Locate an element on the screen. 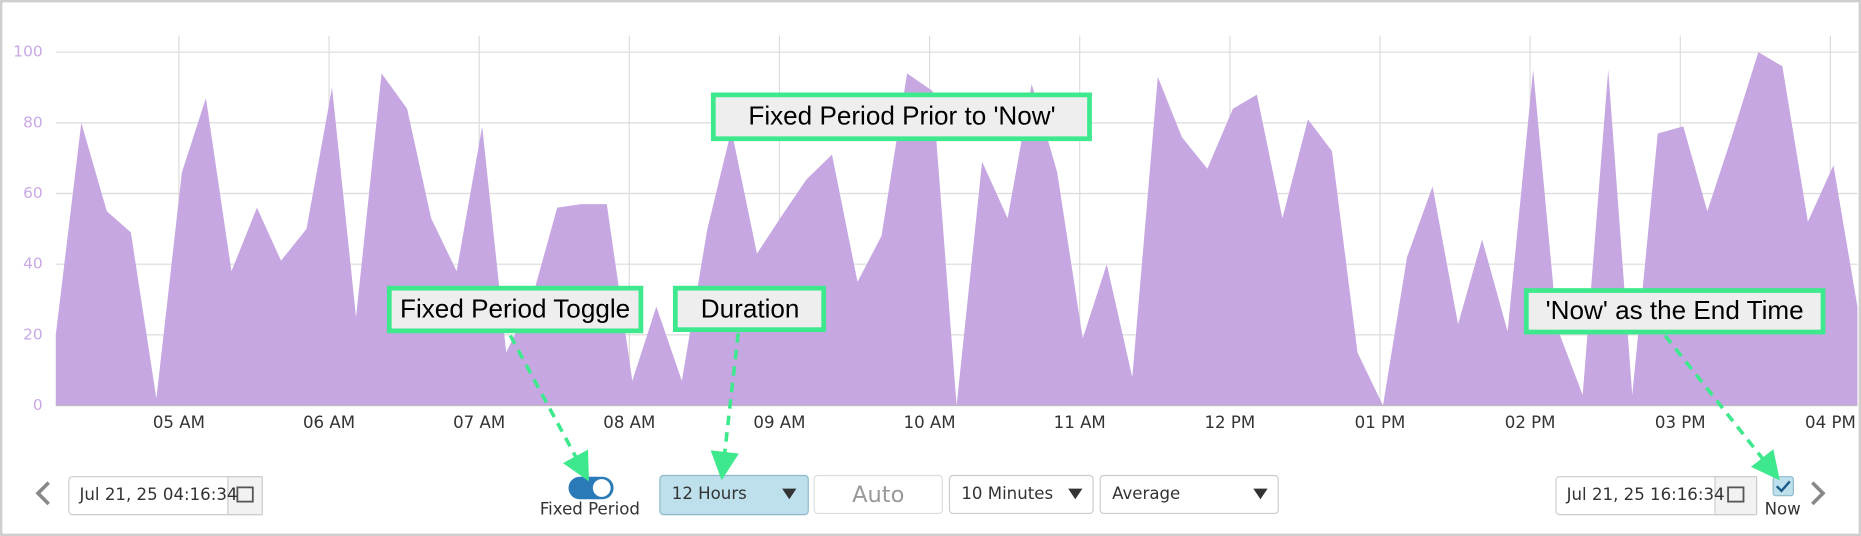 This screenshot has height=536, width=1861. interval-select is located at coordinates (1021, 494).